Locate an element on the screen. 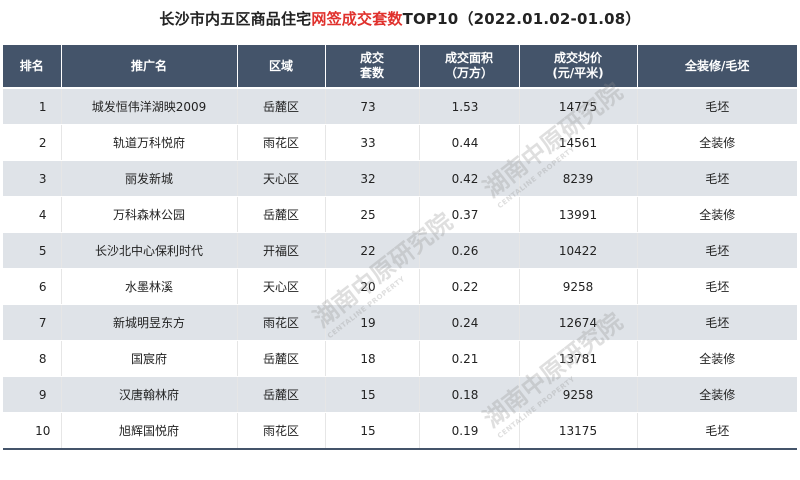 Image resolution: width=800 pixels, height=480 pixels. cell-area: 0.18 is located at coordinates (469, 394).